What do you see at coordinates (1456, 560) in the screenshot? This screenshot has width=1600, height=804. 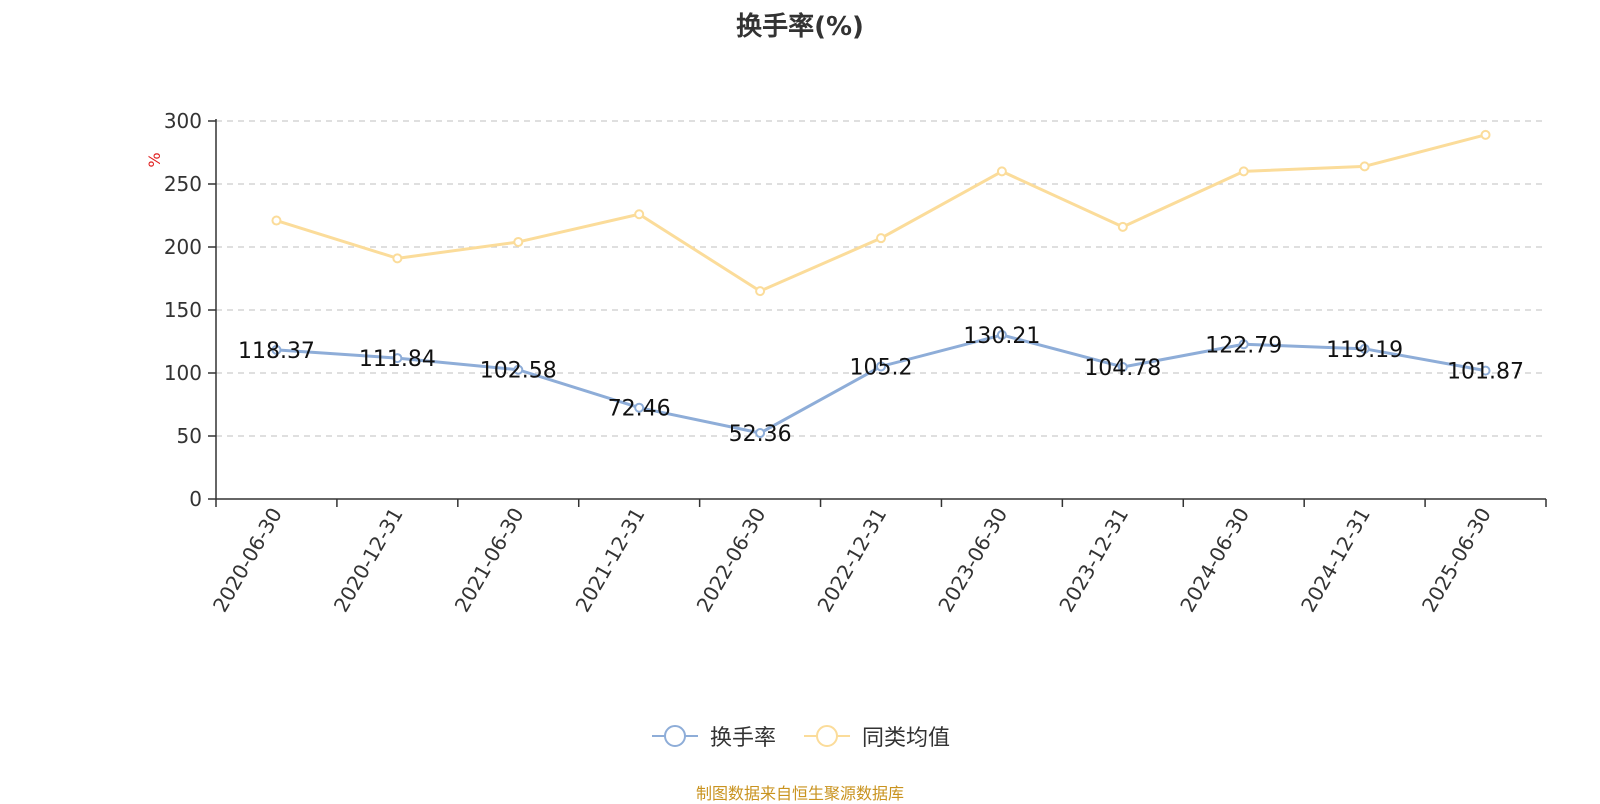 I see `x-tick-label: 2025-06-30` at bounding box center [1456, 560].